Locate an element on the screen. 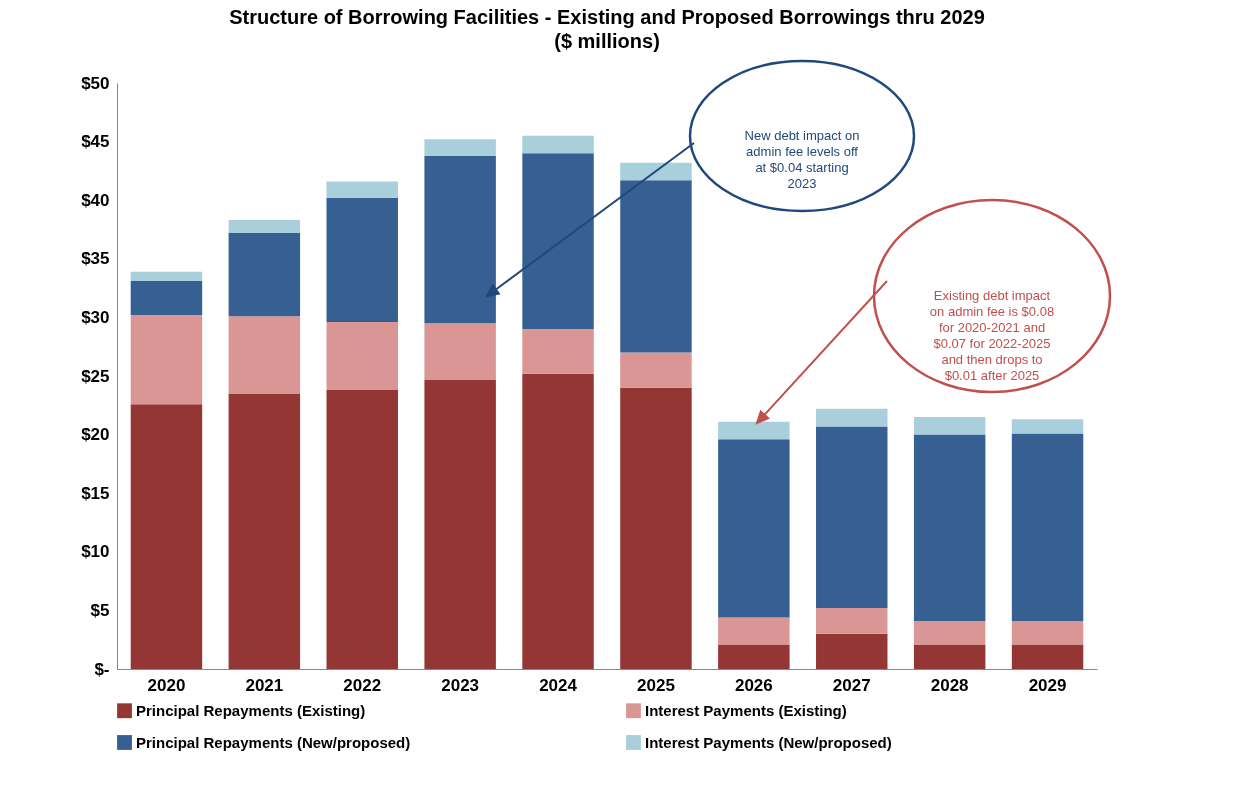 The width and height of the screenshot is (1234, 790). y-tick-label: $25 is located at coordinates (95, 376).